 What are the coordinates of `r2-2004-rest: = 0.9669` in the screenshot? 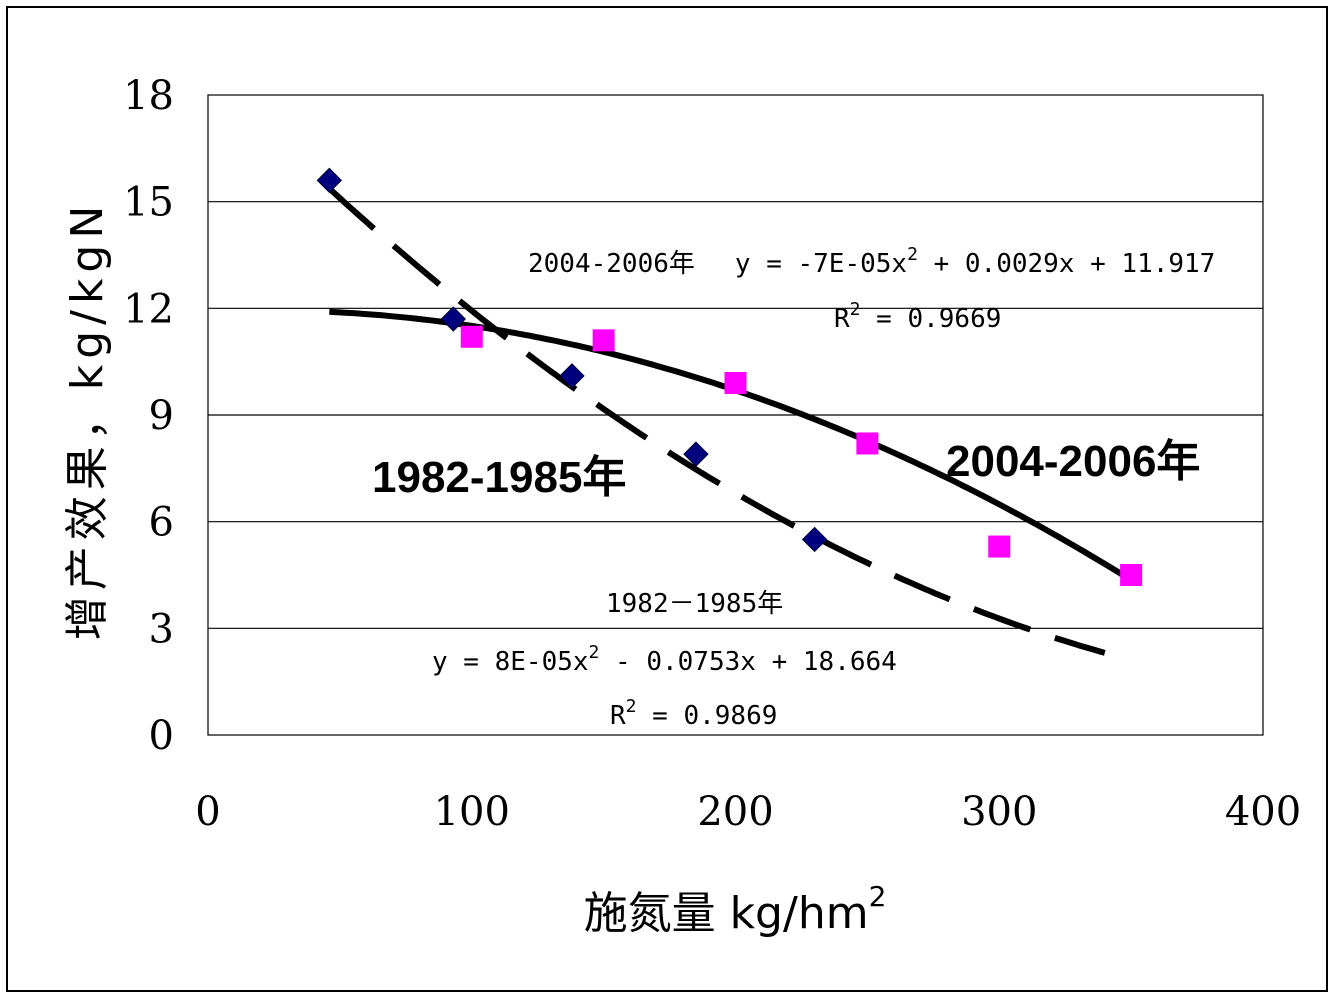 It's located at (931, 319).